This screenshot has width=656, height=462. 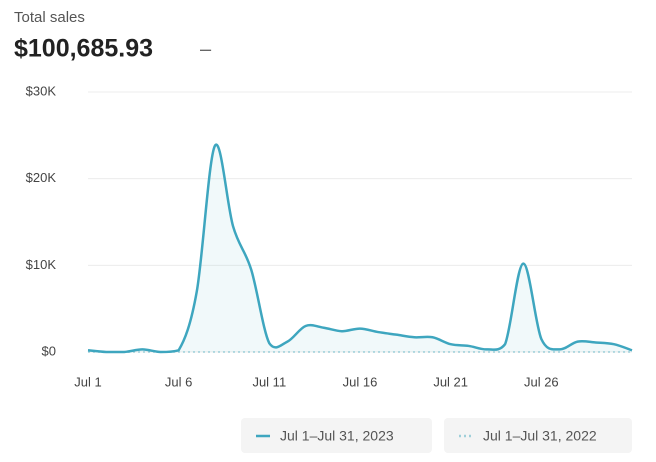 I want to click on y-tick-label: $30K, so click(x=41, y=90).